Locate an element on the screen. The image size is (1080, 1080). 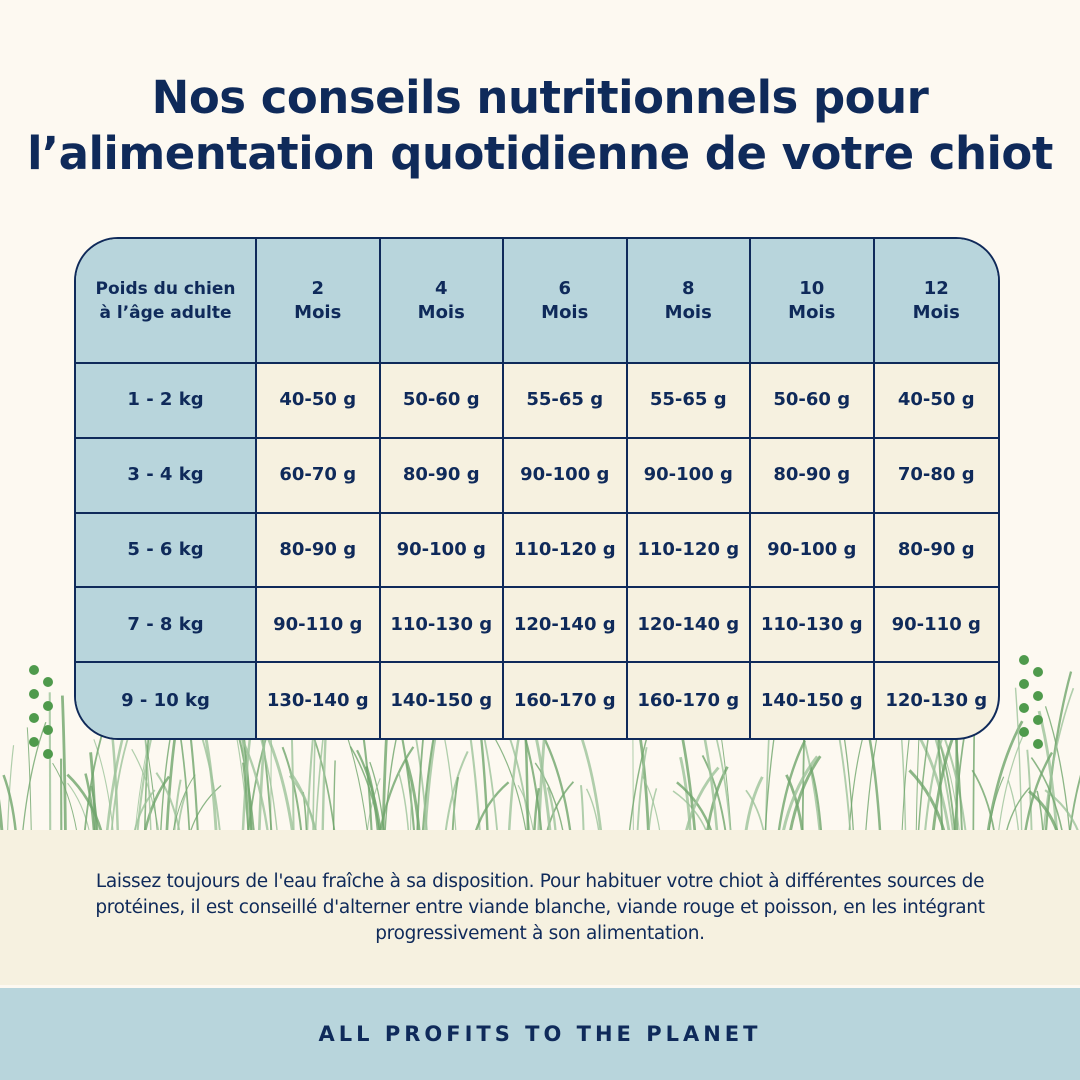
column-month-number: 2 is located at coordinates (317, 288).